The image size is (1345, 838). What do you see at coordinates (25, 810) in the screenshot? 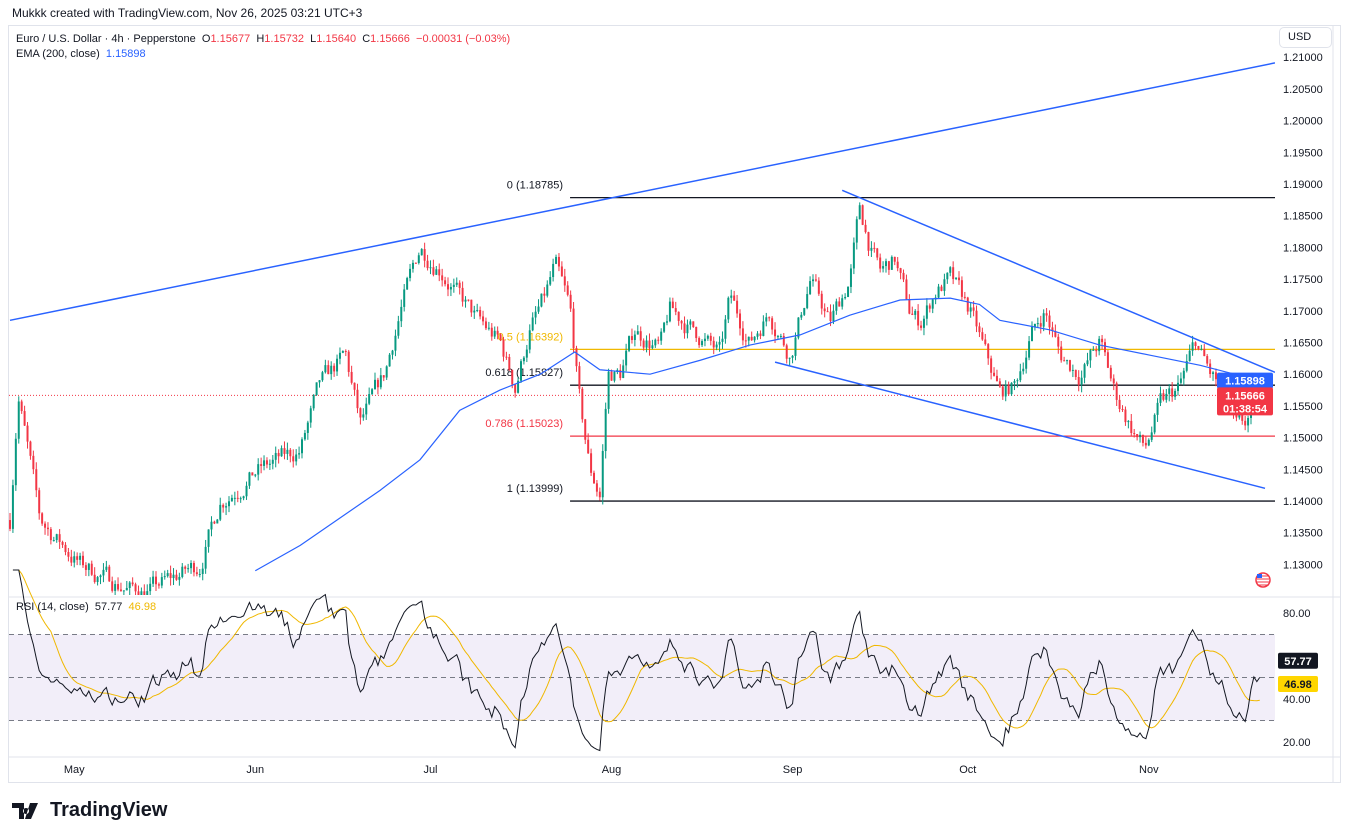
I see `tradingview-logo-icon` at bounding box center [25, 810].